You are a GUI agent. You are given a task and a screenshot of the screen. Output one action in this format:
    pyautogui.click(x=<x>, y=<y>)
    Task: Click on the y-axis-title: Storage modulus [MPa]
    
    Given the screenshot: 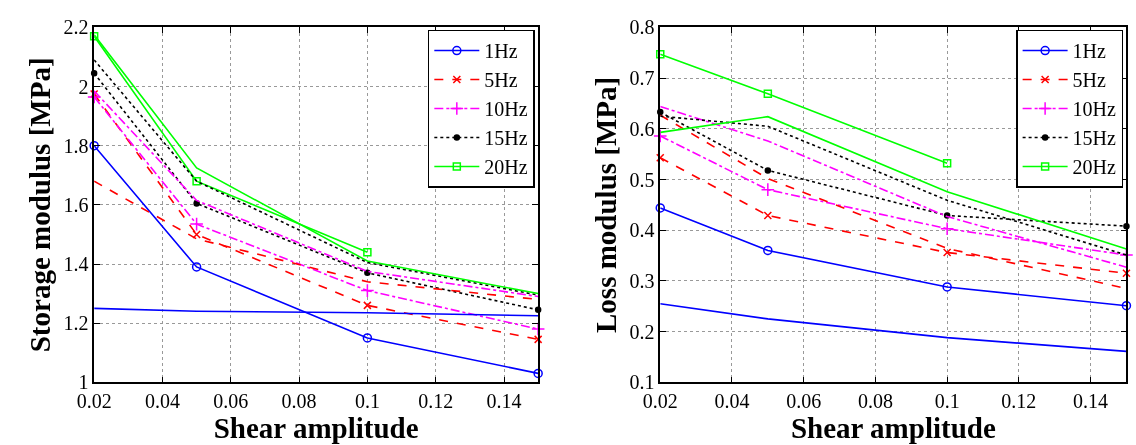 What is the action you would take?
    pyautogui.click(x=40, y=205)
    